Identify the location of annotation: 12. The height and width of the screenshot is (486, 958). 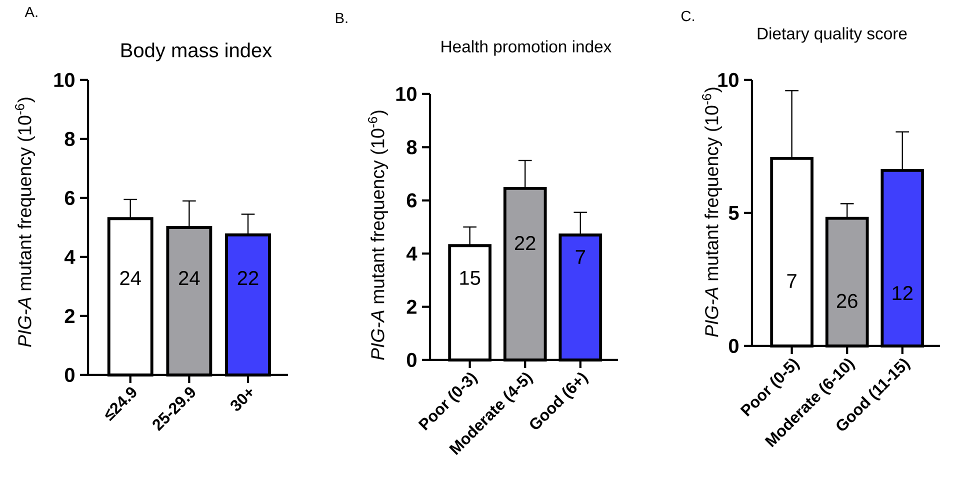
(902, 293).